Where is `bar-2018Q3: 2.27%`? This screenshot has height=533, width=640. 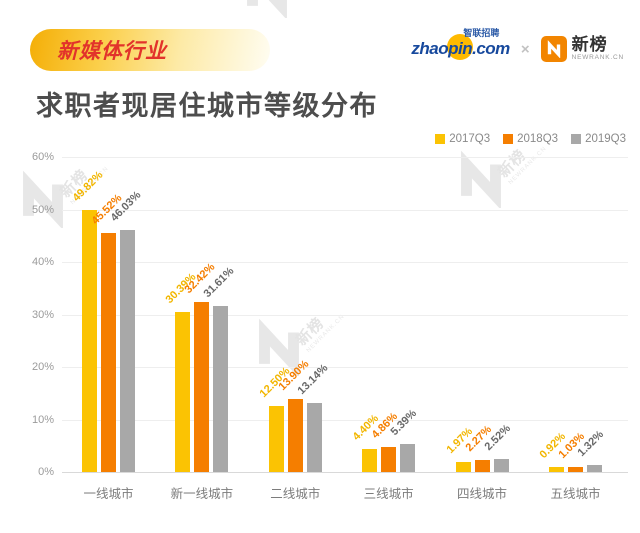
bar-2018Q3: 2.27% is located at coordinates (478, 448).